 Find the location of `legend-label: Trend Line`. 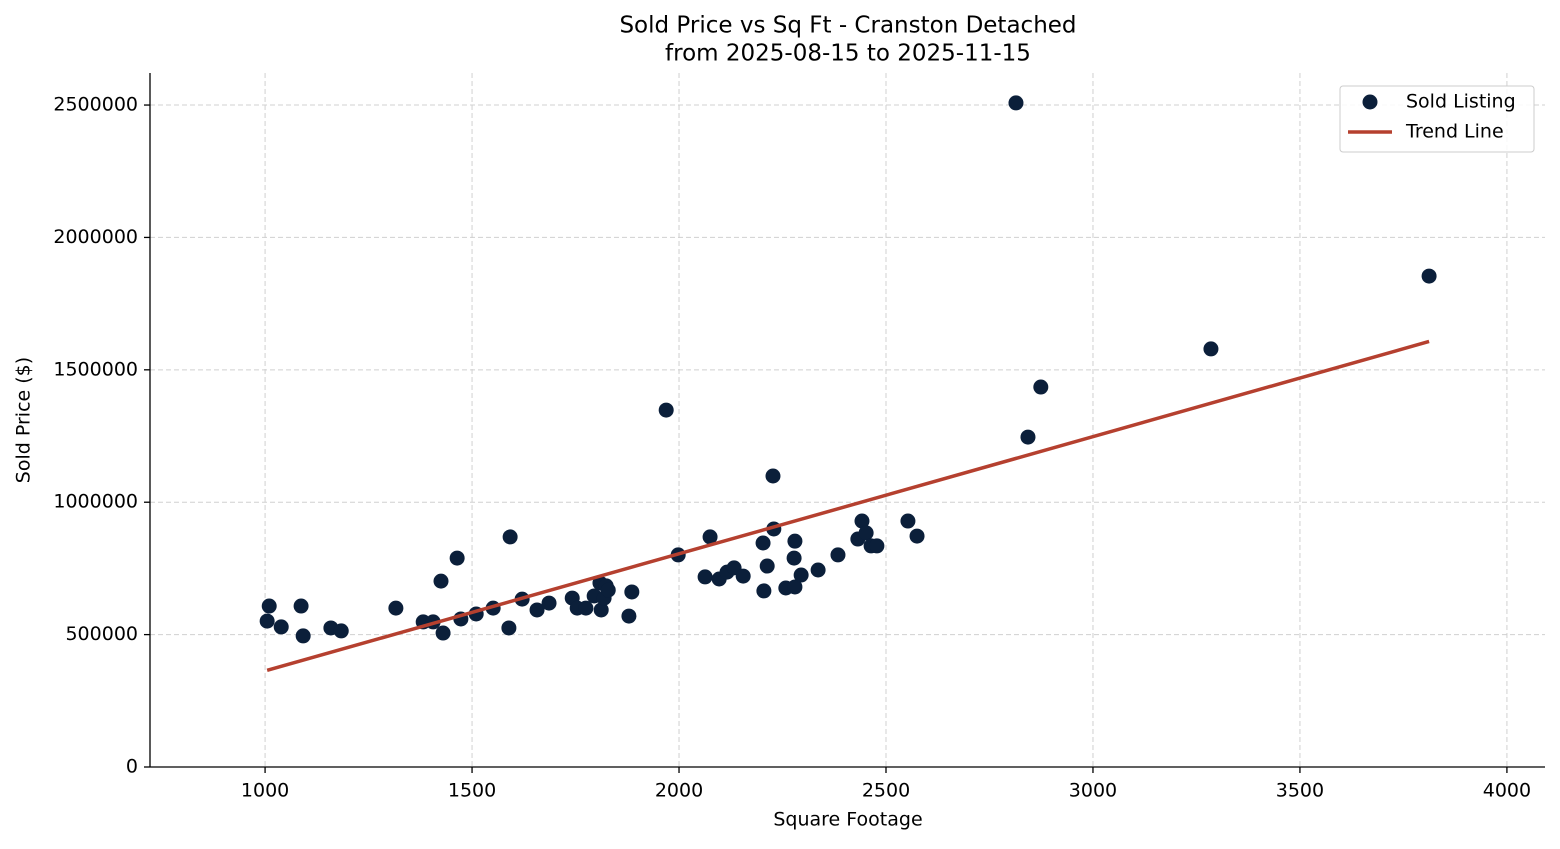

legend-label: Trend Line is located at coordinates (1454, 132).